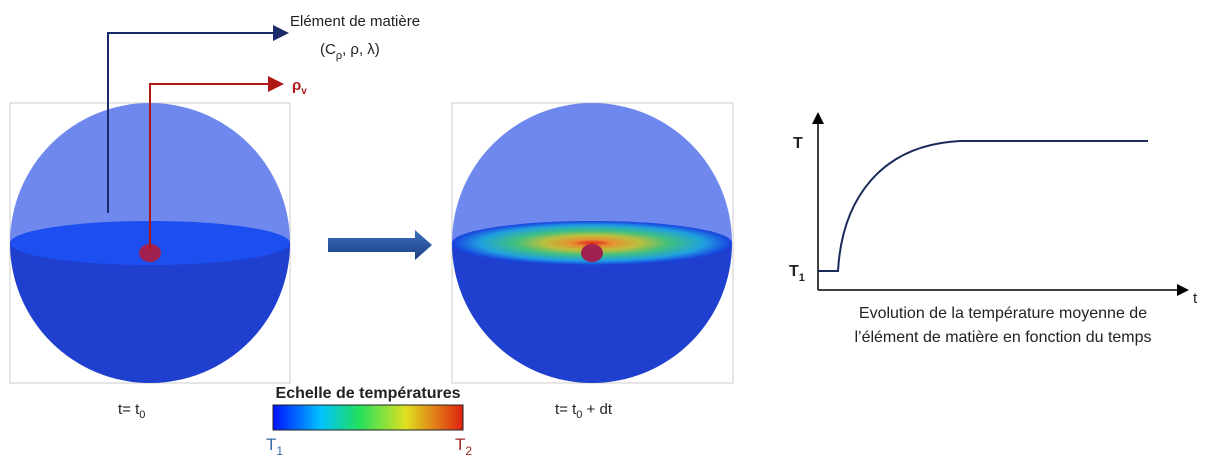  What do you see at coordinates (983, 206) in the screenshot?
I see `temperature-curve` at bounding box center [983, 206].